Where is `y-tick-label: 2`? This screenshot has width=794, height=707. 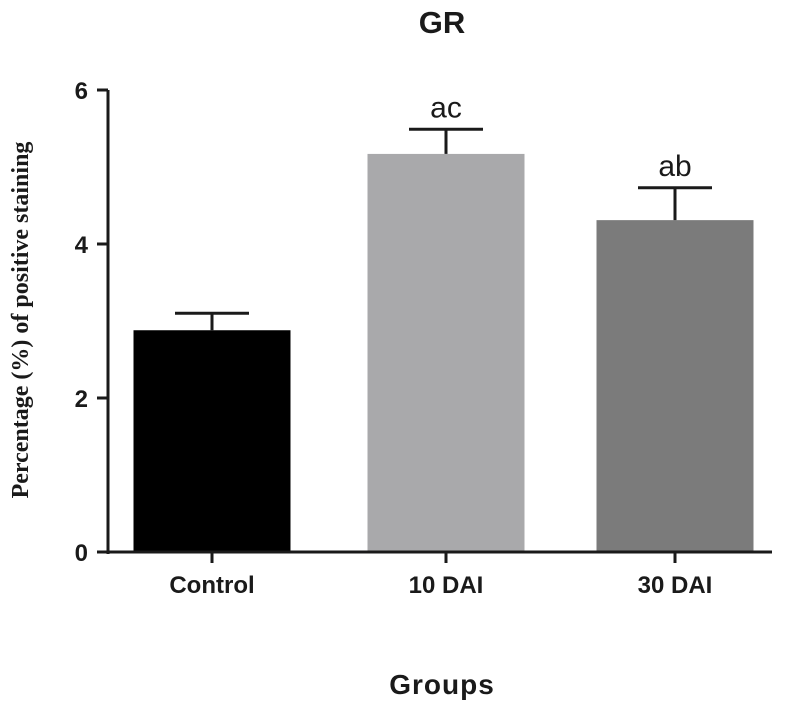 y-tick-label: 2 is located at coordinates (81, 399).